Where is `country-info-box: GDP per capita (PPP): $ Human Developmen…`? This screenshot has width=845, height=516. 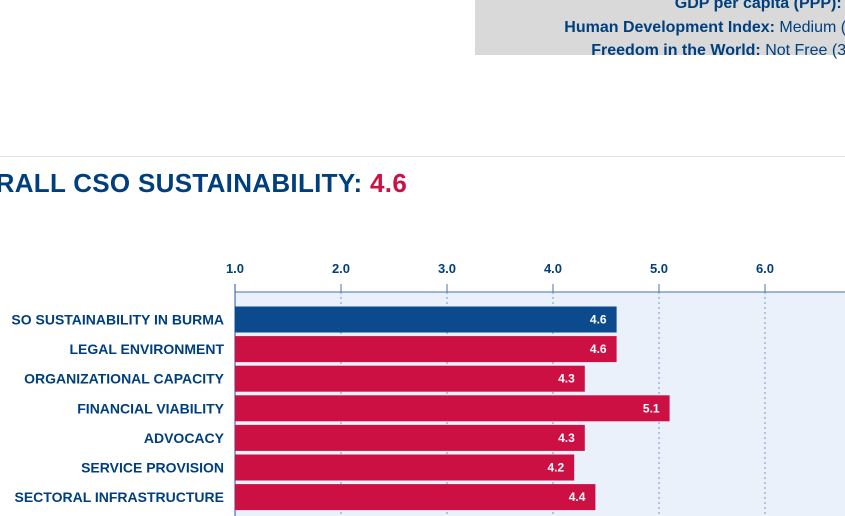
country-info-box: GDP per capita (PPP): $ Human Developmen… is located at coordinates (660, 29).